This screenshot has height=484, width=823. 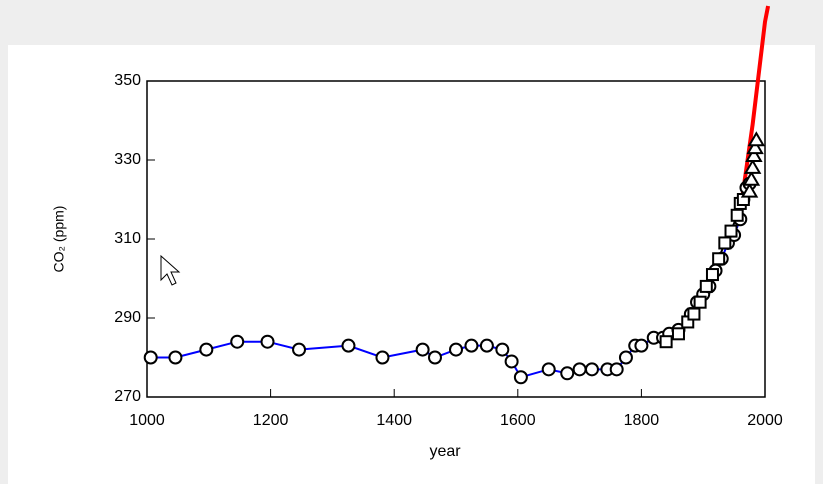 I want to click on x-tick-label: 2000, so click(x=765, y=420).